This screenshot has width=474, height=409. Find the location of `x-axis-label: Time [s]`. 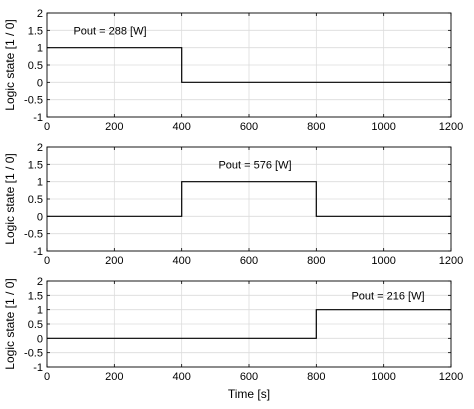

x-axis-label: Time [s] is located at coordinates (249, 394).